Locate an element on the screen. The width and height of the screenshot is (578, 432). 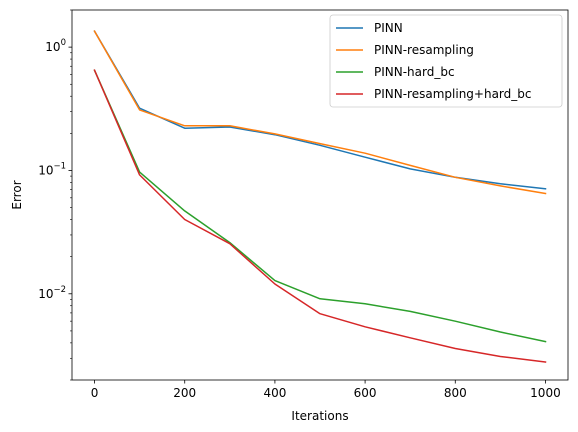
x-tick-label: 800 is located at coordinates (455, 393).